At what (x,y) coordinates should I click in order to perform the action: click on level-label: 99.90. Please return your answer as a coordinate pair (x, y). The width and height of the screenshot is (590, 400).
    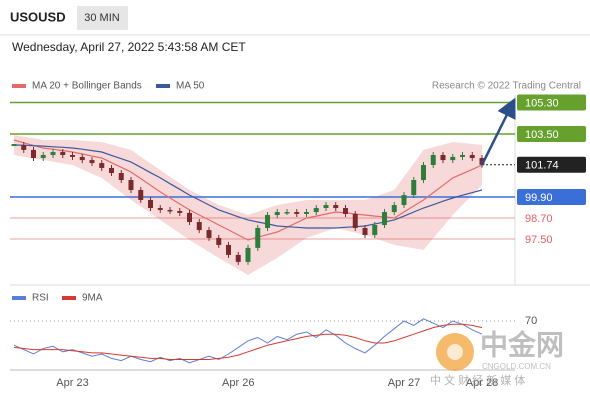
    Looking at the image, I should click on (539, 198).